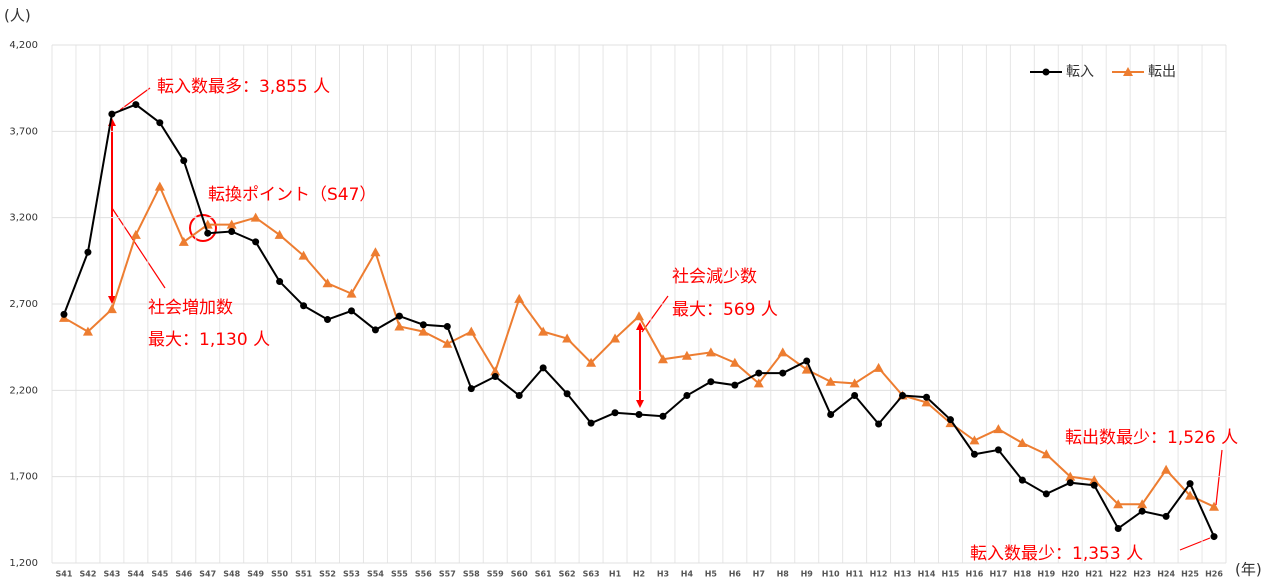 This screenshot has width=1273, height=583. Describe the element at coordinates (23, 45) in the screenshot. I see `y-tick-label: 4,200` at that location.